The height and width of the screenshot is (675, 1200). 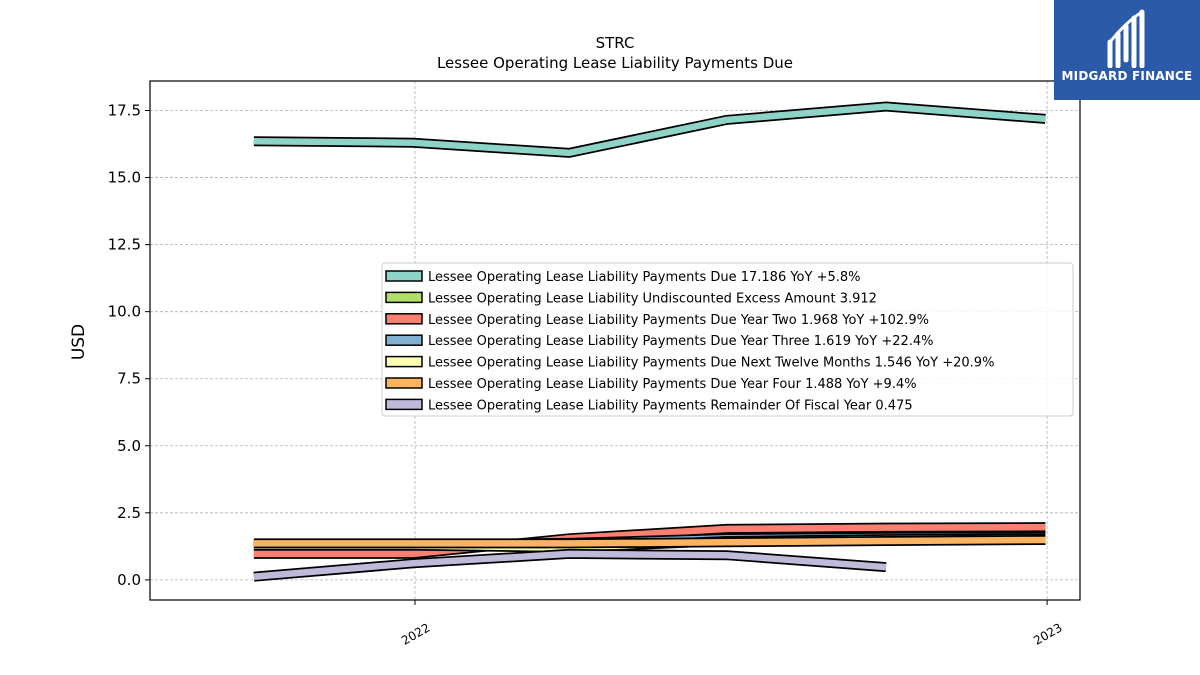 What do you see at coordinates (124, 111) in the screenshot?
I see `y-tick-label: 17.5` at bounding box center [124, 111].